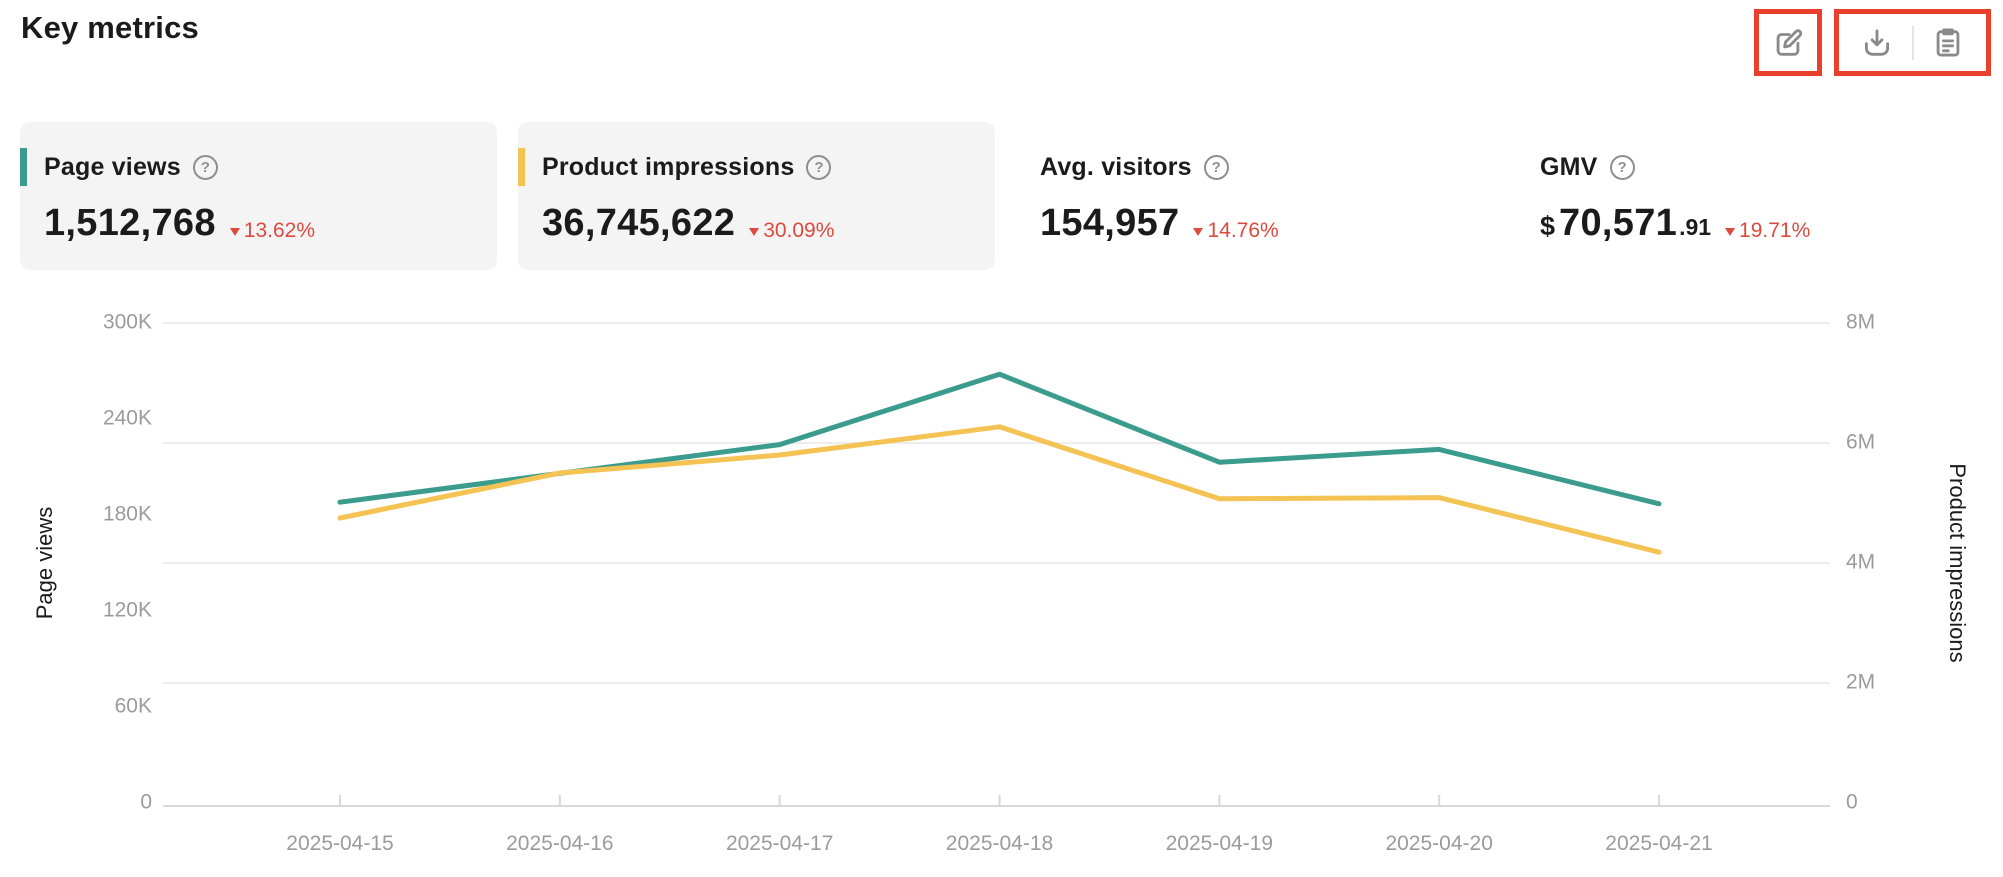 The width and height of the screenshot is (2003, 877). Describe the element at coordinates (1957, 562) in the screenshot. I see `right-axis-title: Product impressions` at that location.